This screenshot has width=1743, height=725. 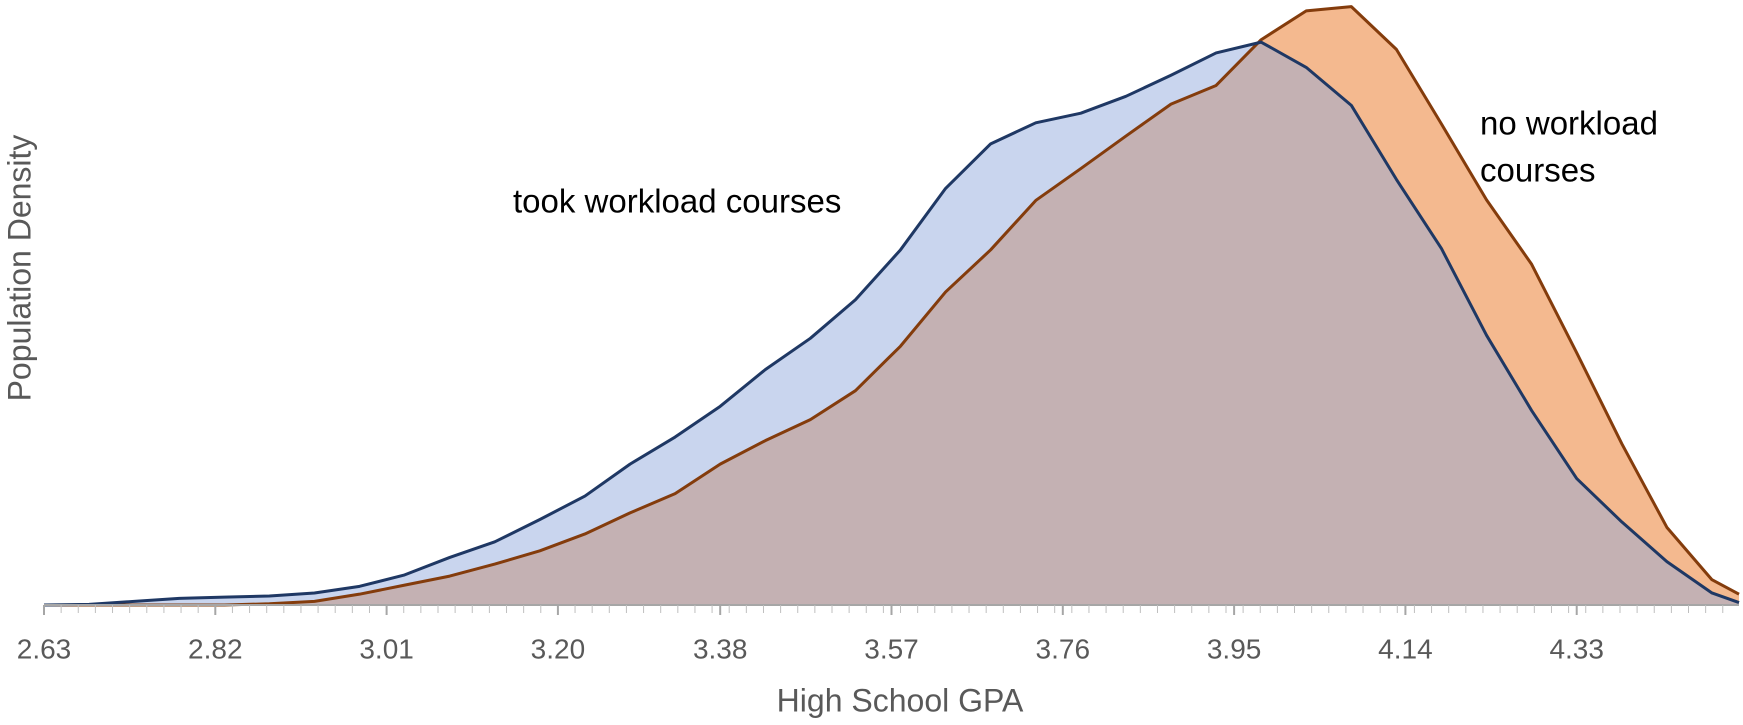 What do you see at coordinates (900, 700) in the screenshot?
I see `x-axis-title: High School GPA` at bounding box center [900, 700].